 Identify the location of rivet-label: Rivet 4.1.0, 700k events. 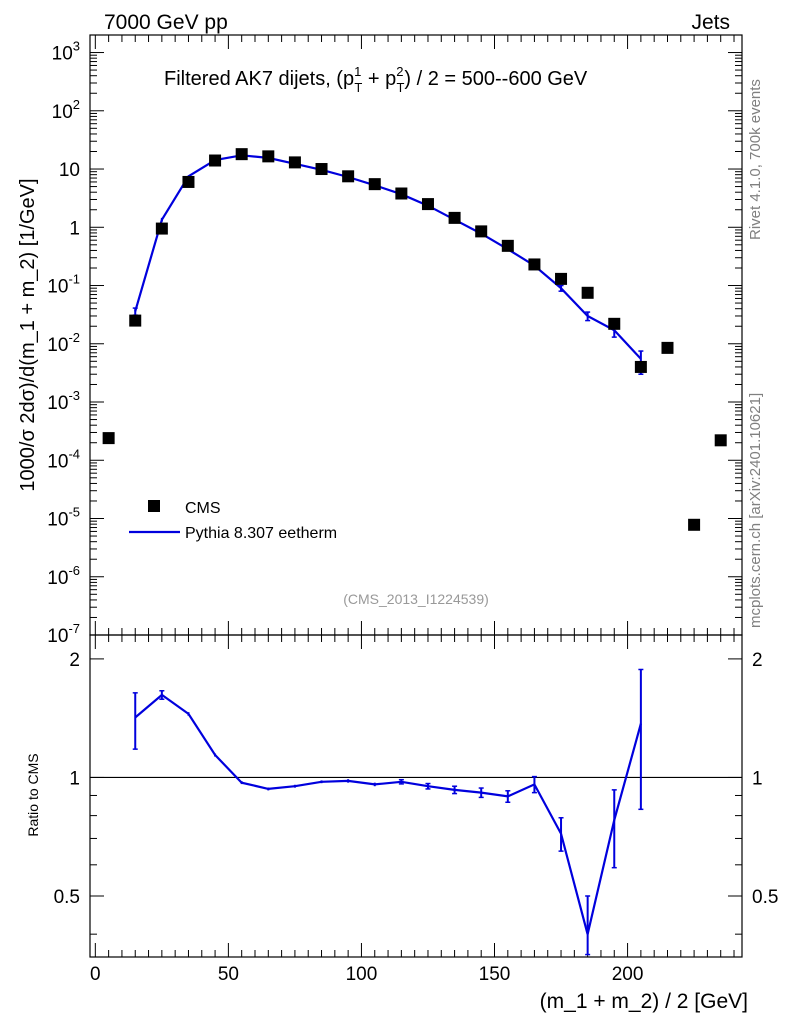
(755, 159).